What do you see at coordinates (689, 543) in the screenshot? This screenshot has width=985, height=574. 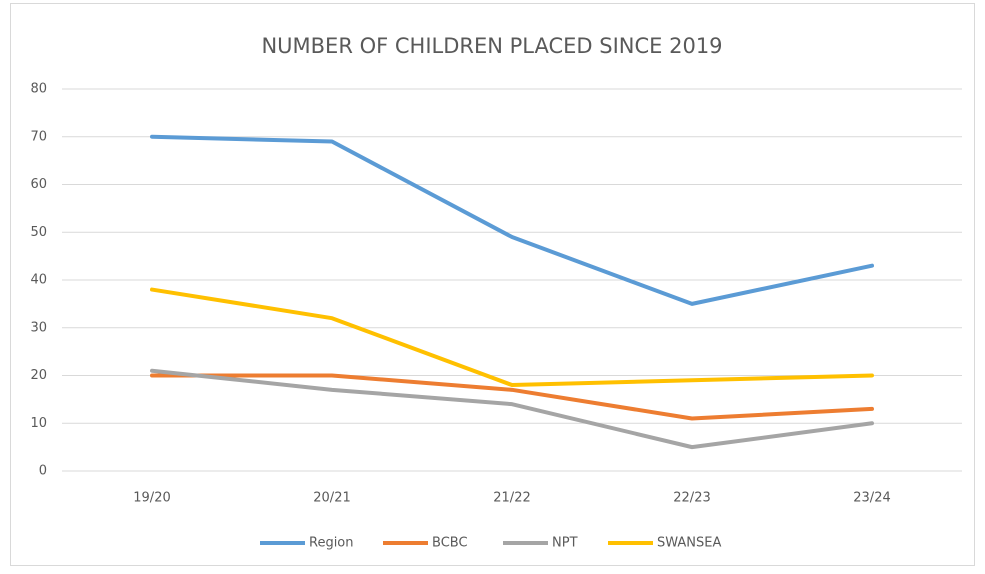 I see `legend-label: SWANSEA` at bounding box center [689, 543].